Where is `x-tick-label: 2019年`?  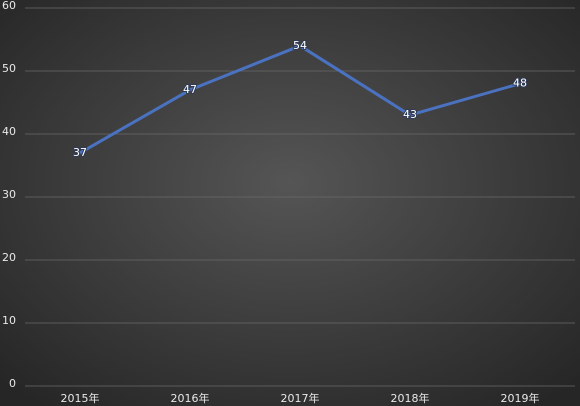 x-tick-label: 2019年 is located at coordinates (520, 398).